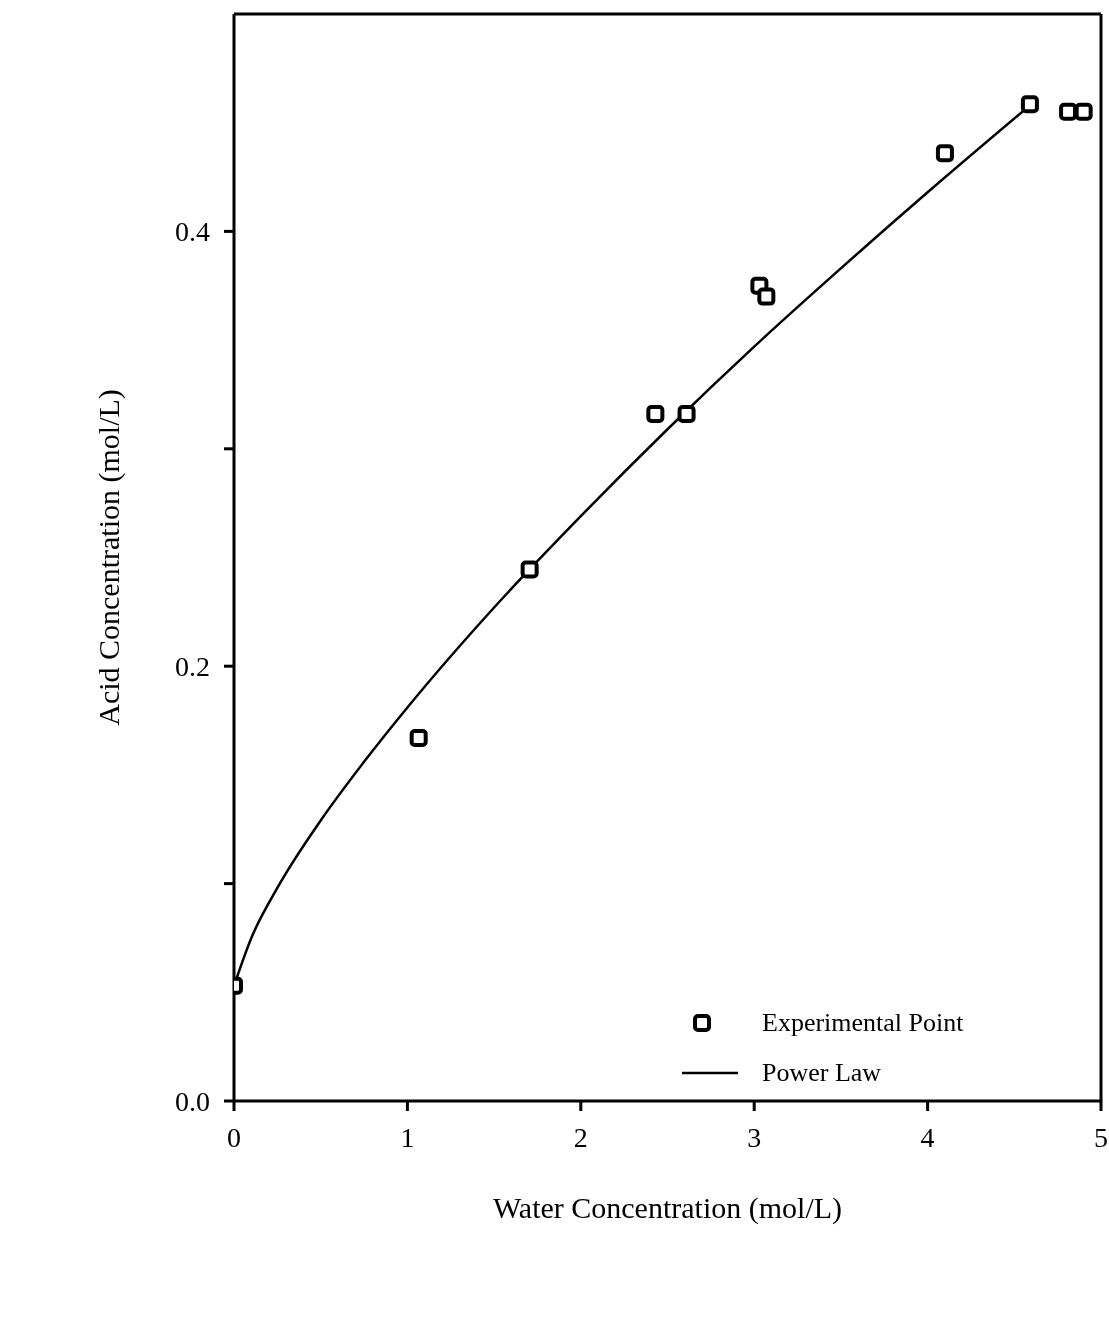  Describe the element at coordinates (192, 667) in the screenshot. I see `y-tick-label: 0.2` at that location.